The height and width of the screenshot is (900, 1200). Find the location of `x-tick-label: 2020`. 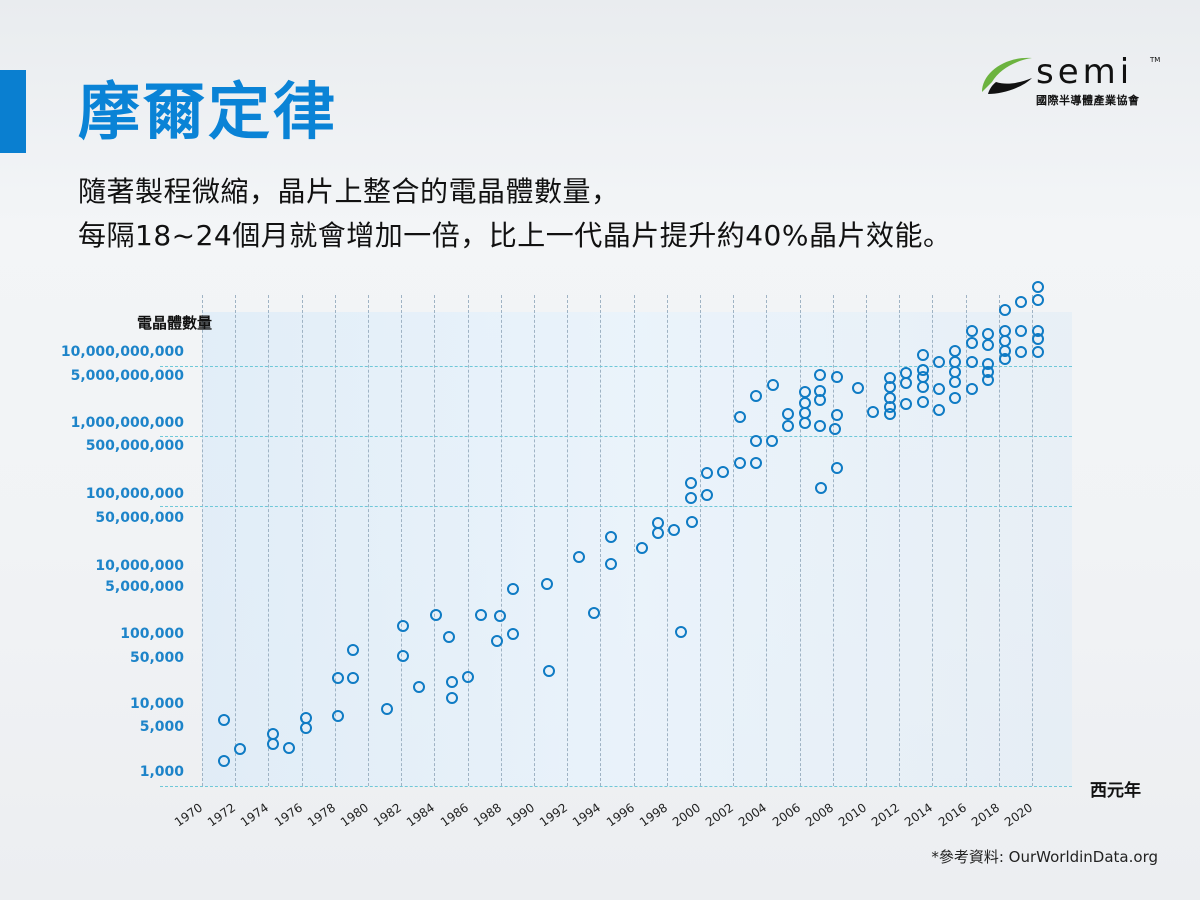

x-tick-label: 2020 is located at coordinates (1019, 815).